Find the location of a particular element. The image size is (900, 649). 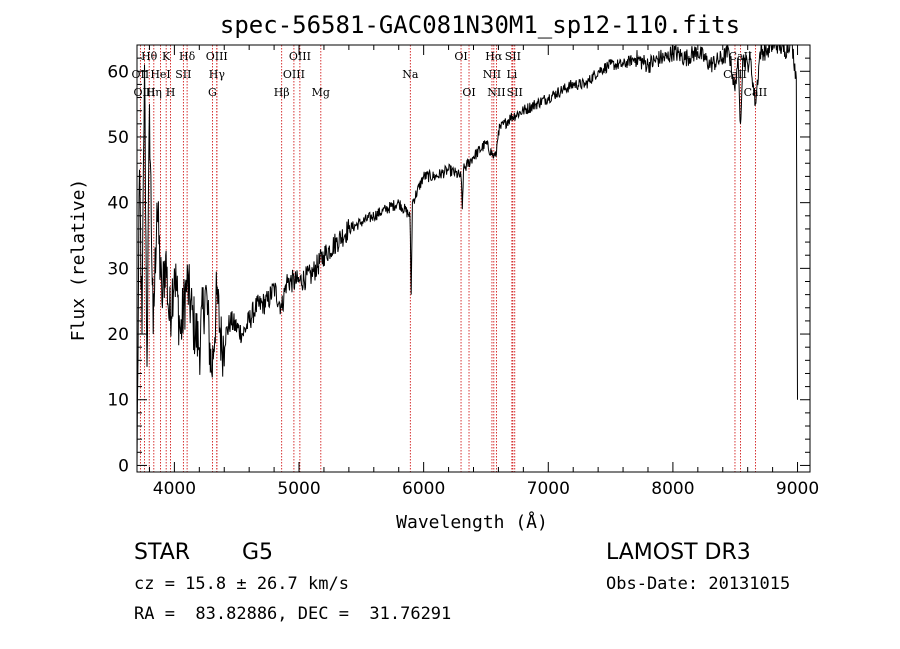

y-tick-label: 30 is located at coordinates (118, 269).